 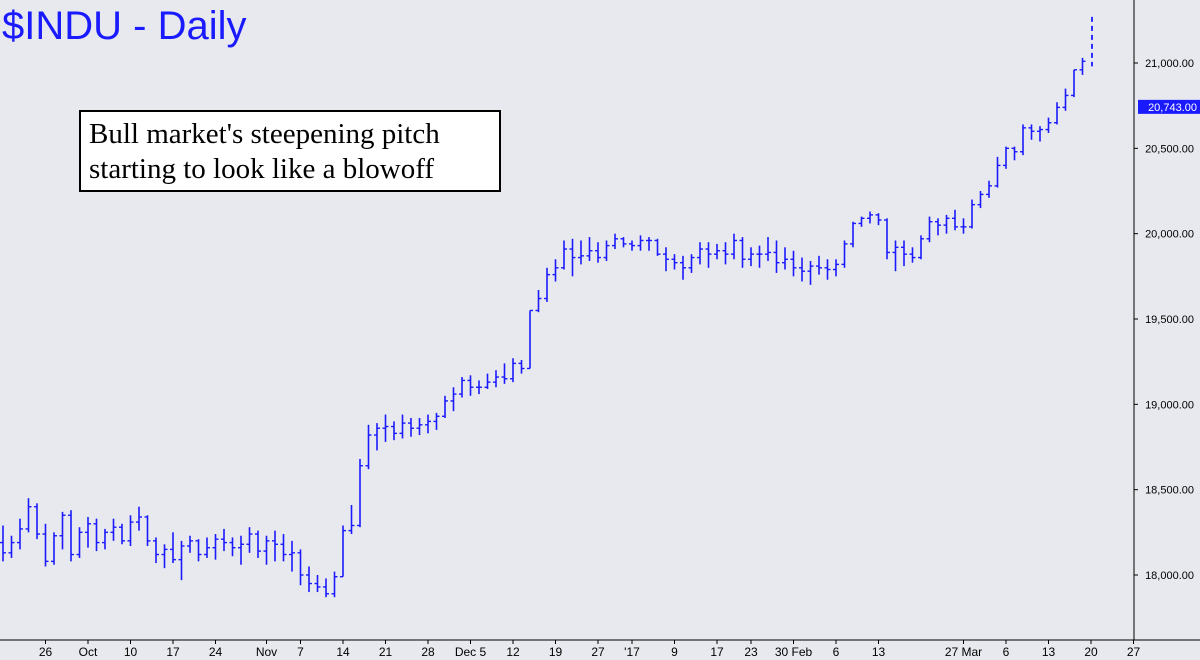 I want to click on x-tick-label: 20, so click(x=1091, y=652).